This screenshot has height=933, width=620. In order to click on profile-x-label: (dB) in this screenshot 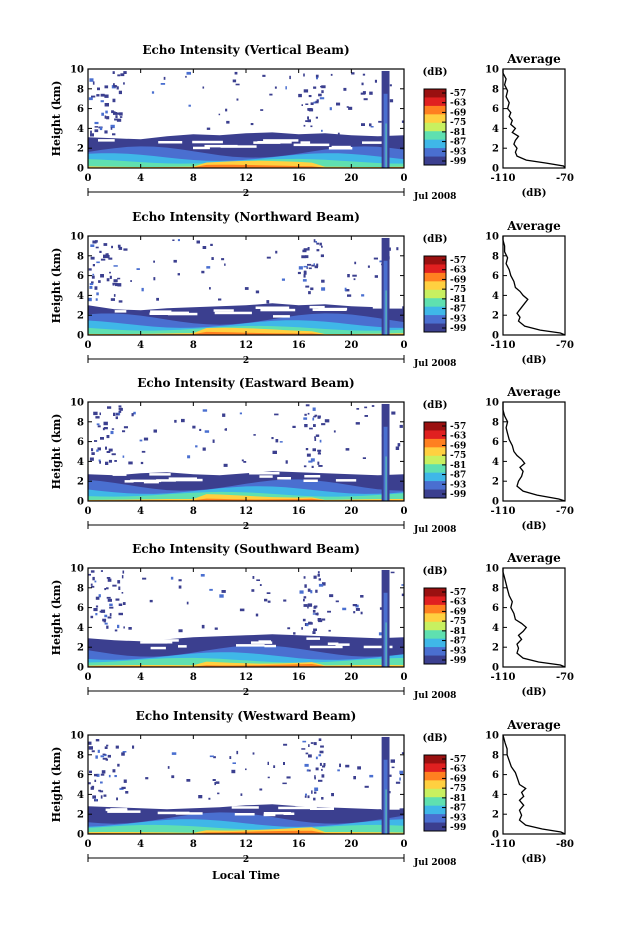, I will do `click(534, 859)`.